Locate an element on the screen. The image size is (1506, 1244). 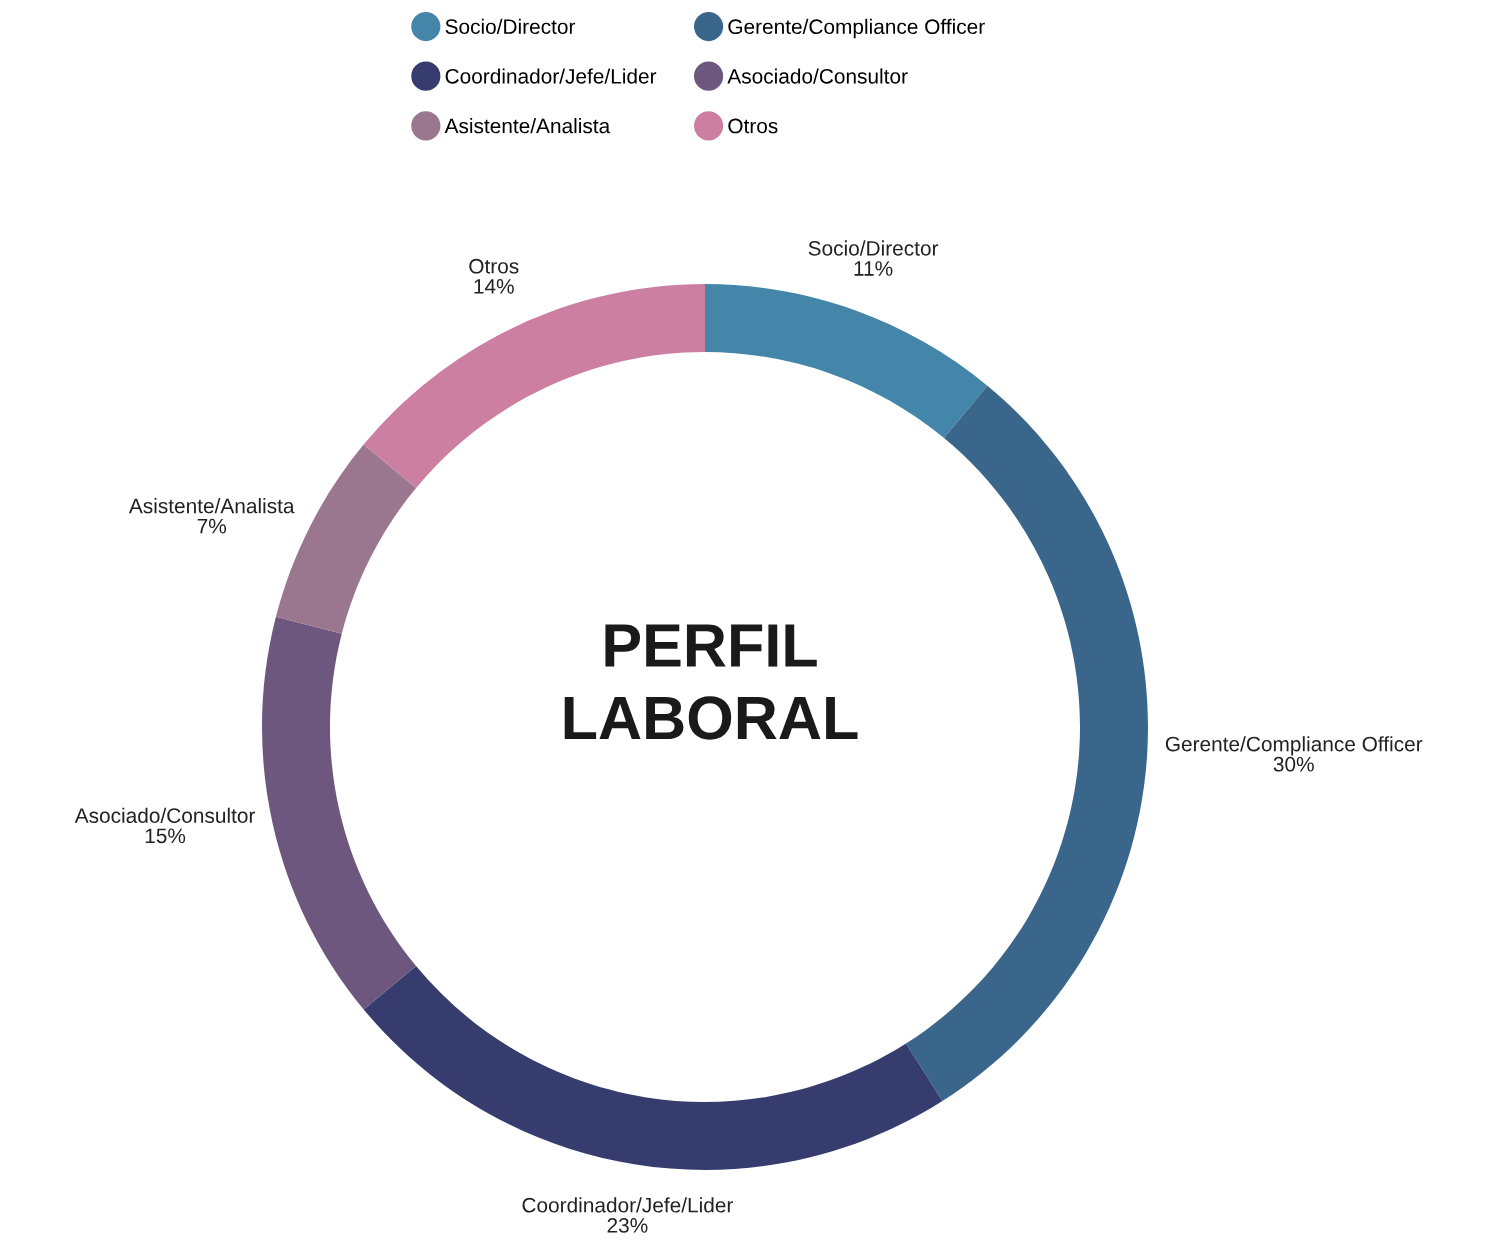
data-label: 14% is located at coordinates (494, 286).